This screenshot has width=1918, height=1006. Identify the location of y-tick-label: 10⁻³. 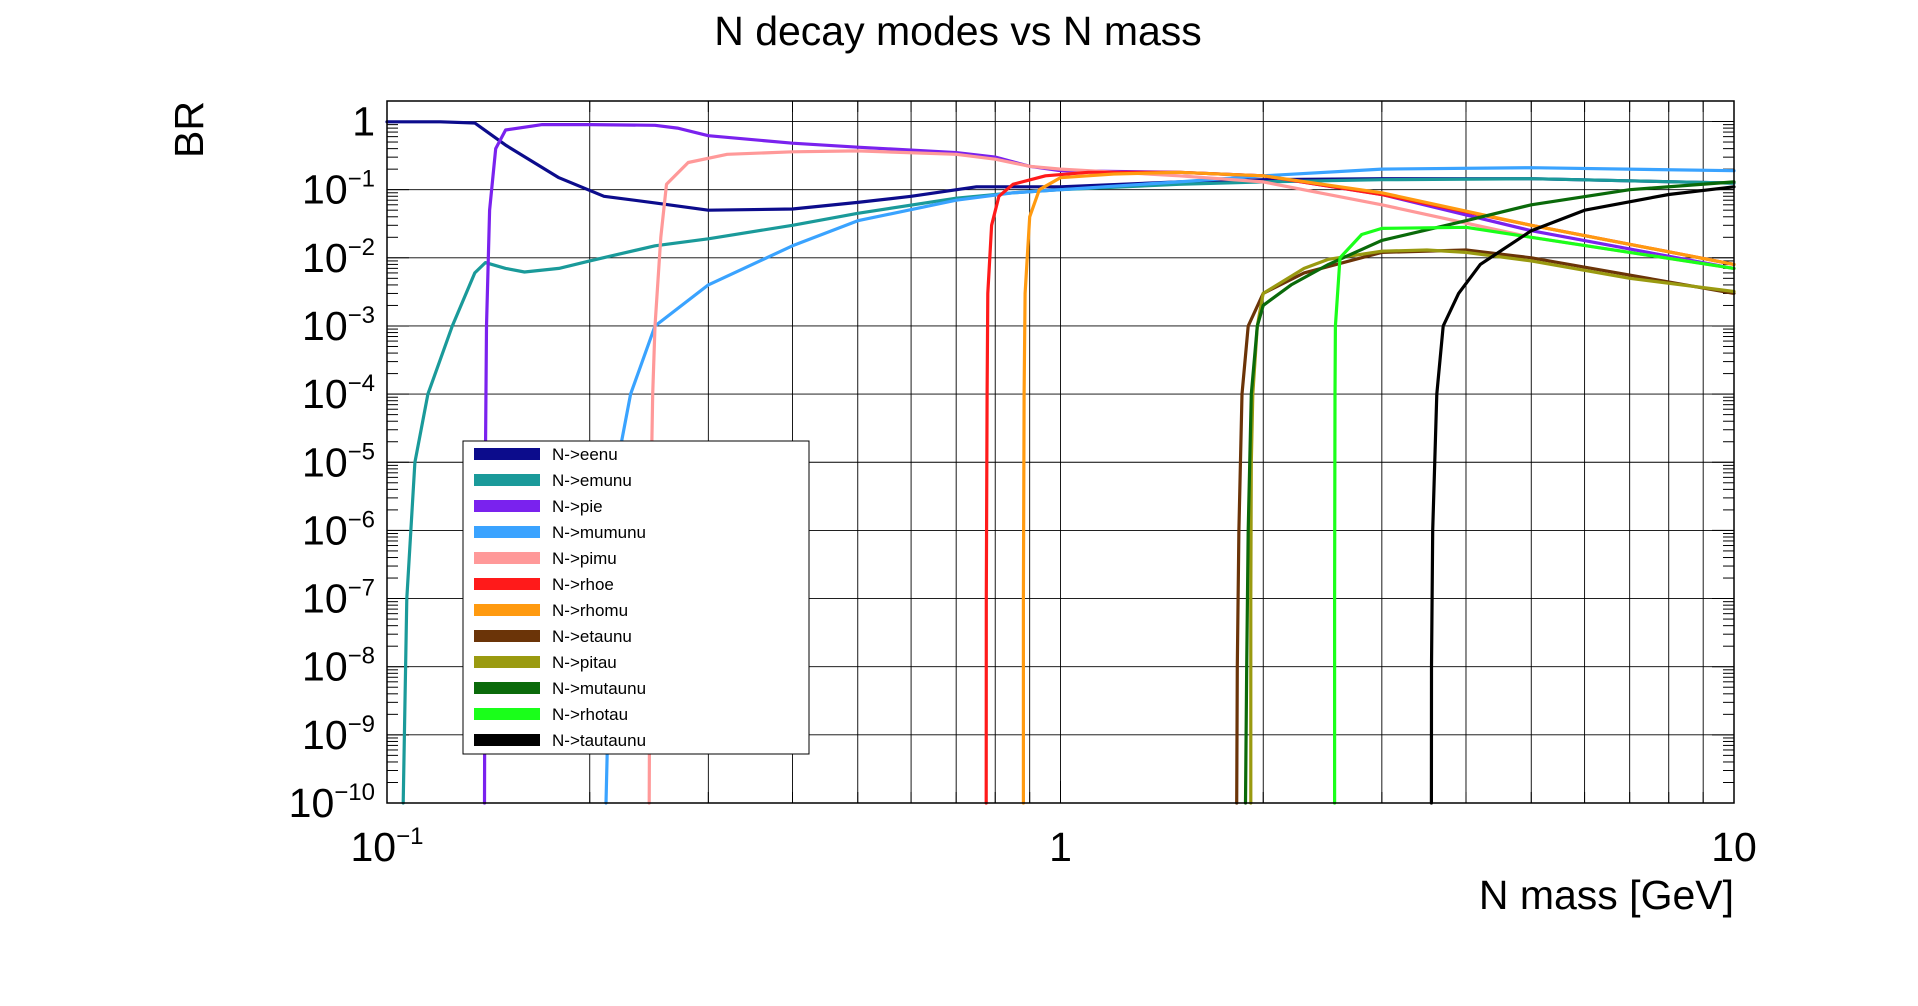
(338, 325).